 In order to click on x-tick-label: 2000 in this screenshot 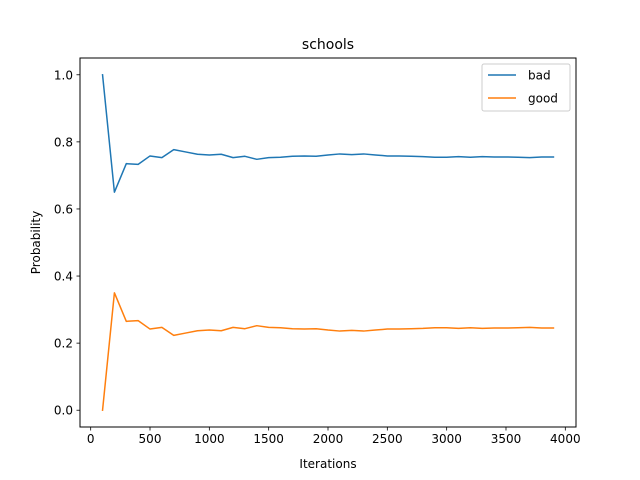, I will do `click(328, 439)`.